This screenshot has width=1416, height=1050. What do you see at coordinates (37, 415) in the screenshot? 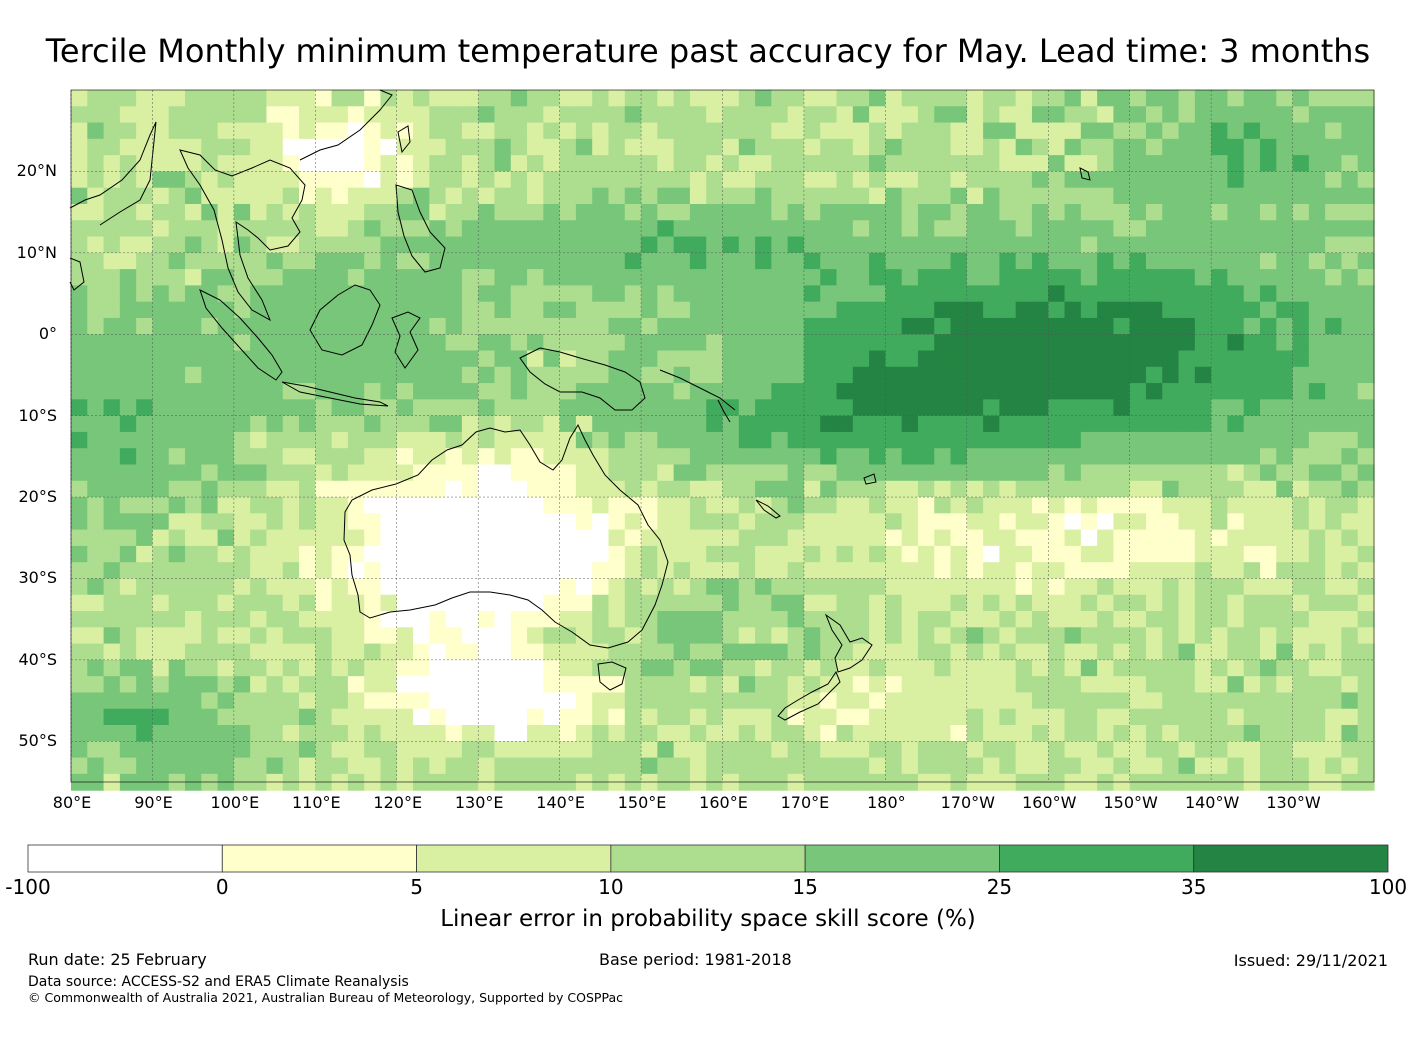
I see `latitude-label: 10°S` at bounding box center [37, 415].